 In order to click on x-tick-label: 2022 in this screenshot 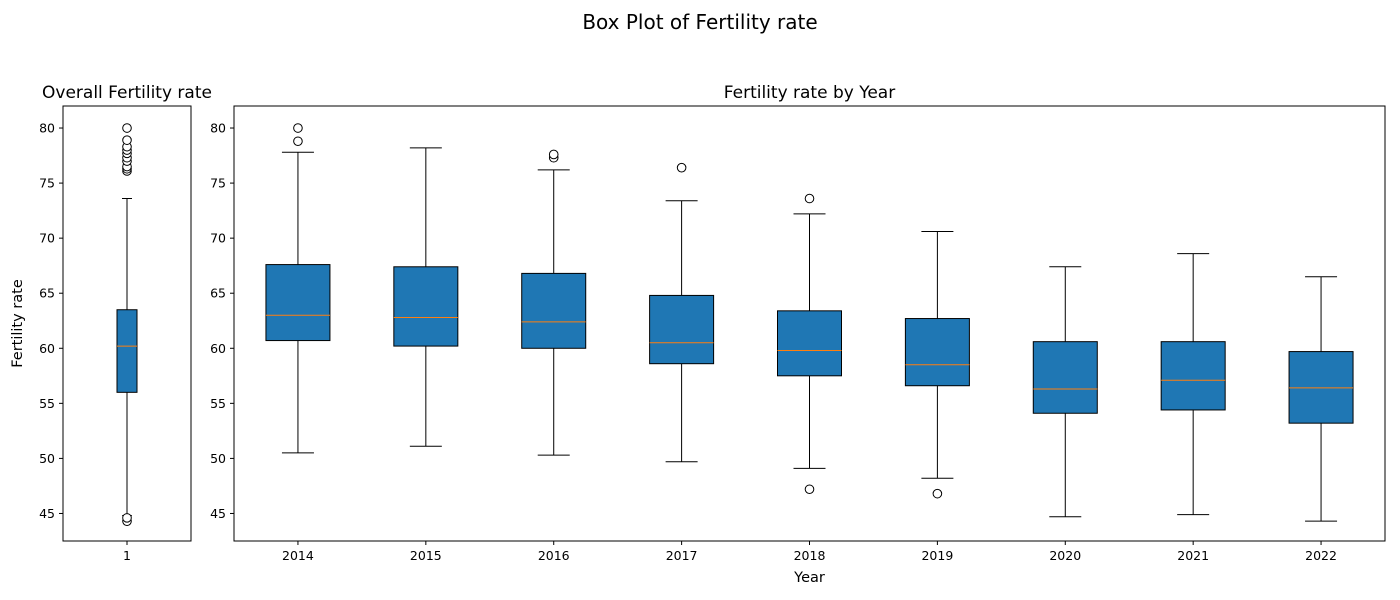, I will do `click(1321, 555)`.